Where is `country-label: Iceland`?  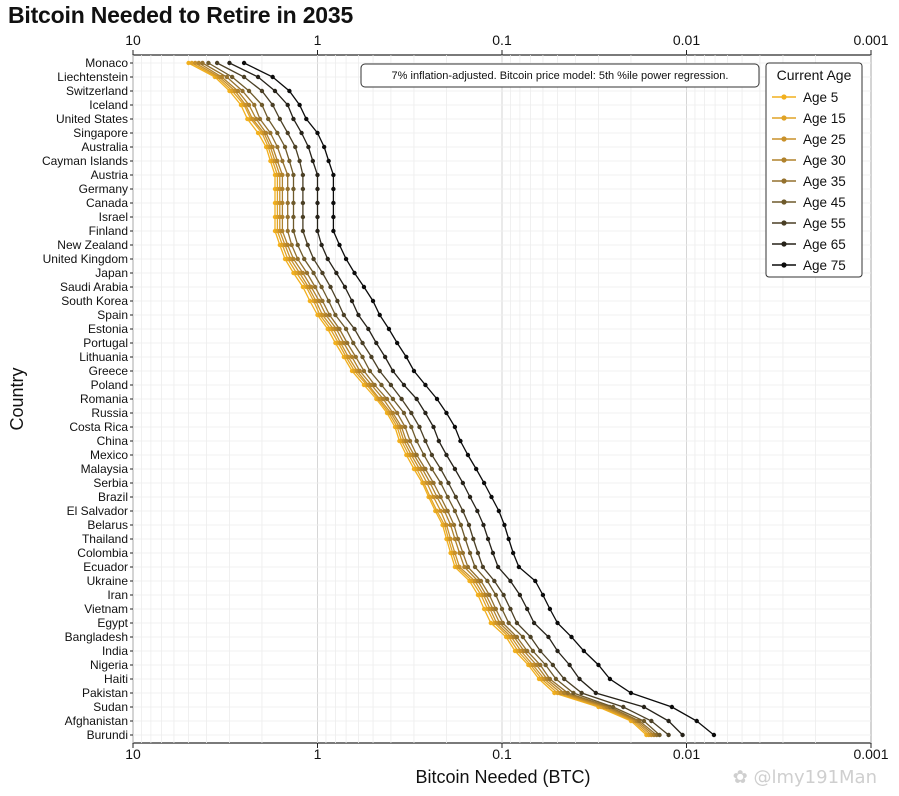 country-label: Iceland is located at coordinates (108, 105).